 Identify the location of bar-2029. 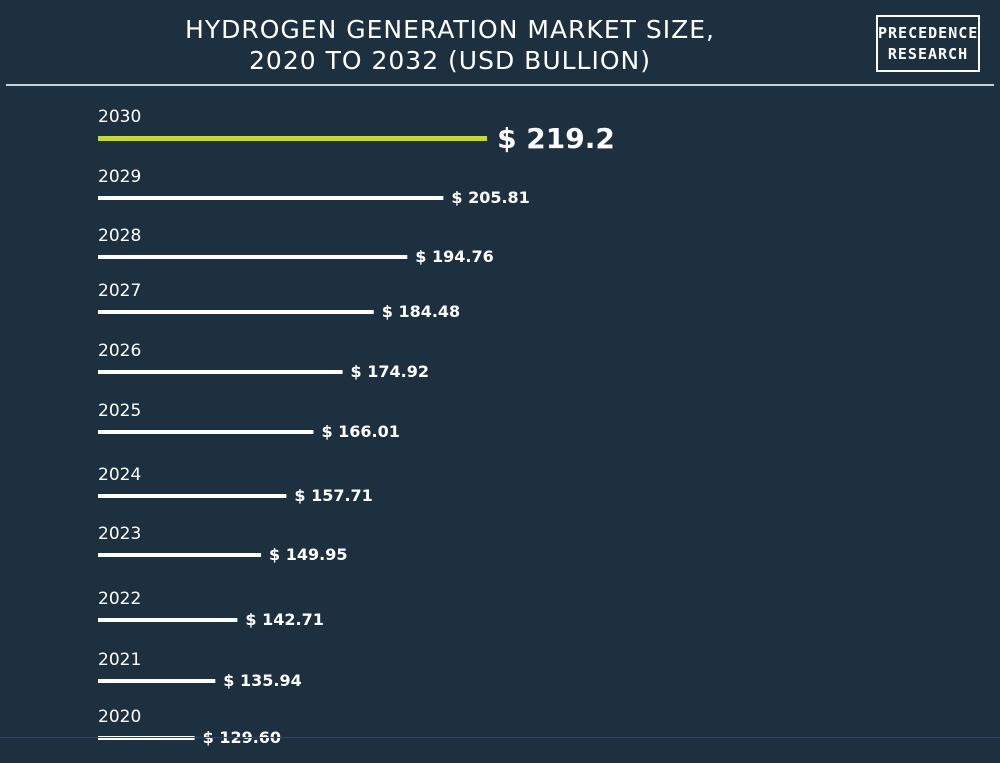
(271, 198).